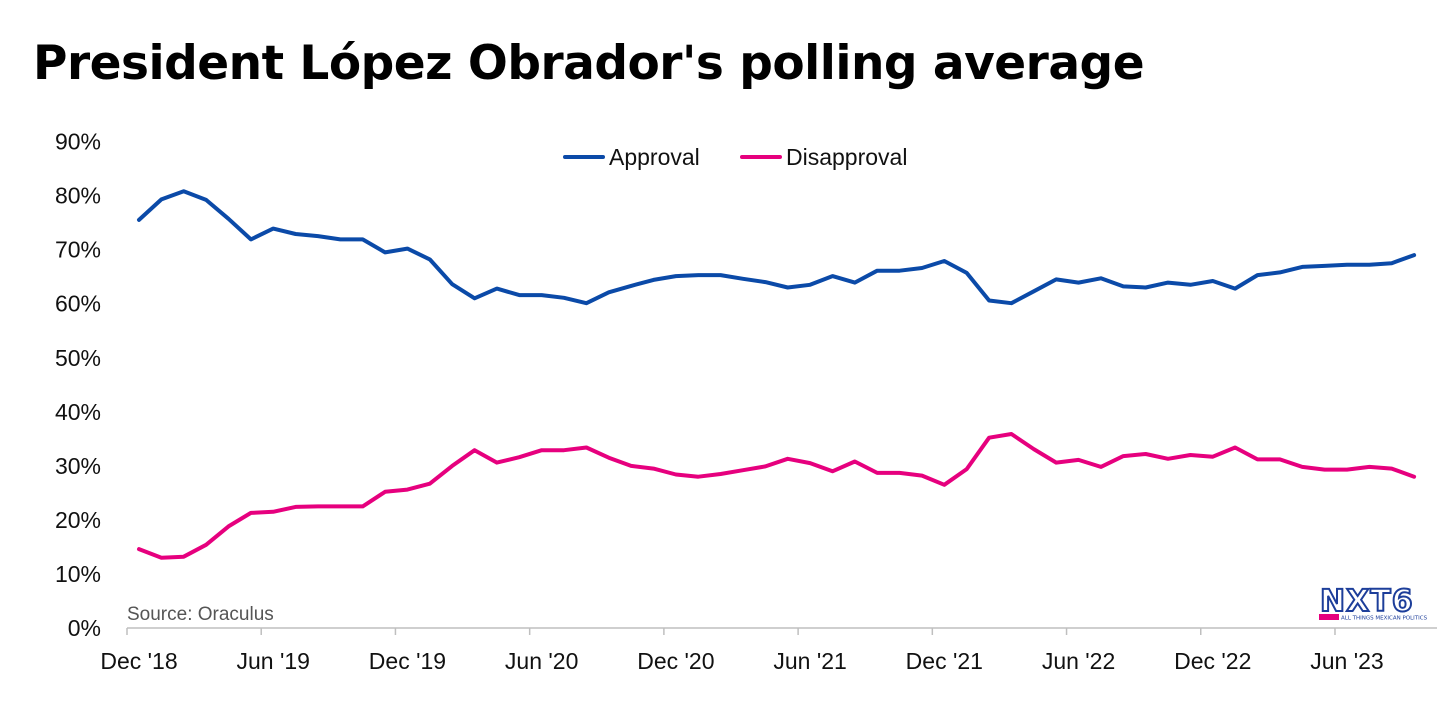 This screenshot has height=728, width=1456. I want to click on y-tick-label: 80%, so click(78, 196).